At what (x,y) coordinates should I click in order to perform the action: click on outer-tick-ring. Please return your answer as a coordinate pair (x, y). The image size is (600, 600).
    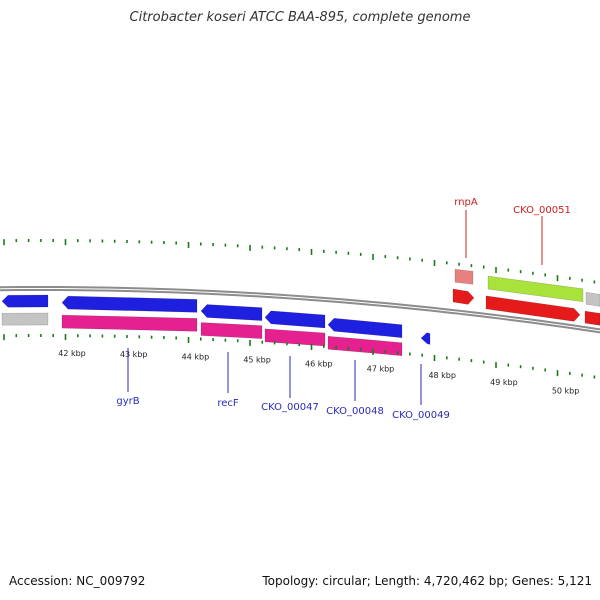
    Looking at the image, I should click on (299, 261).